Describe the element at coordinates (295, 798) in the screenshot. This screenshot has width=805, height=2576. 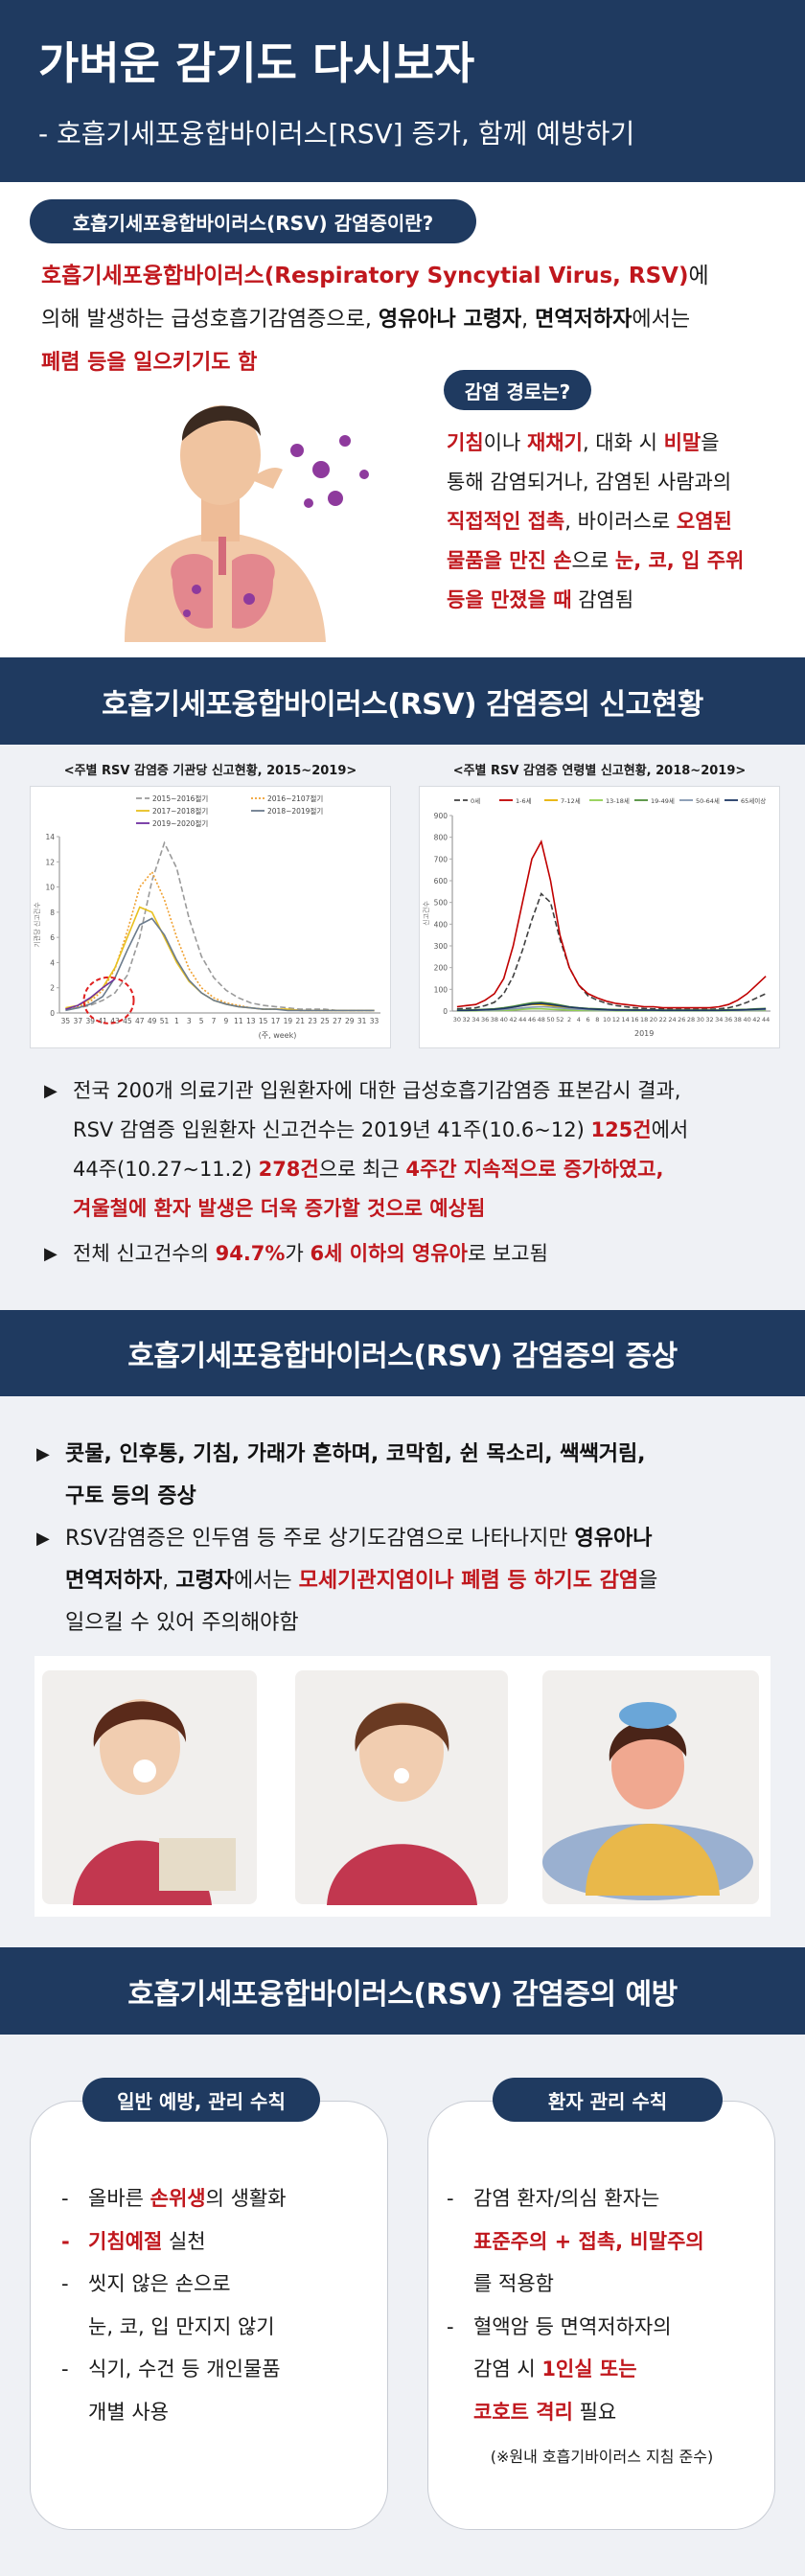
I see `legend-label: 2016~2107절기` at that location.